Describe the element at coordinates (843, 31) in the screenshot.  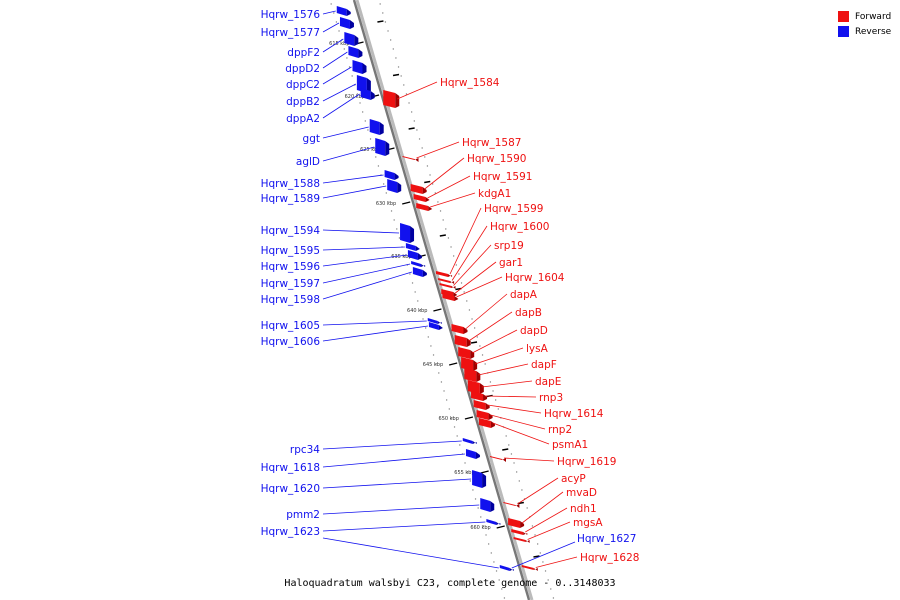
I see `reverse-swatch` at that location.